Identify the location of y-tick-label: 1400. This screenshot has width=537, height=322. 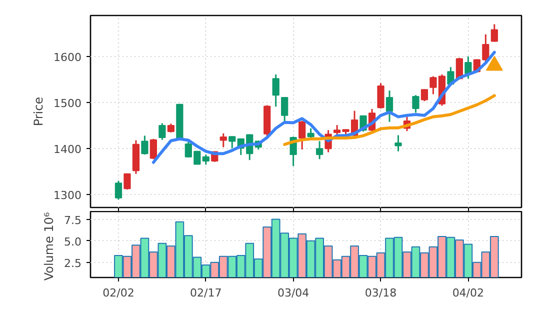
(68, 149).